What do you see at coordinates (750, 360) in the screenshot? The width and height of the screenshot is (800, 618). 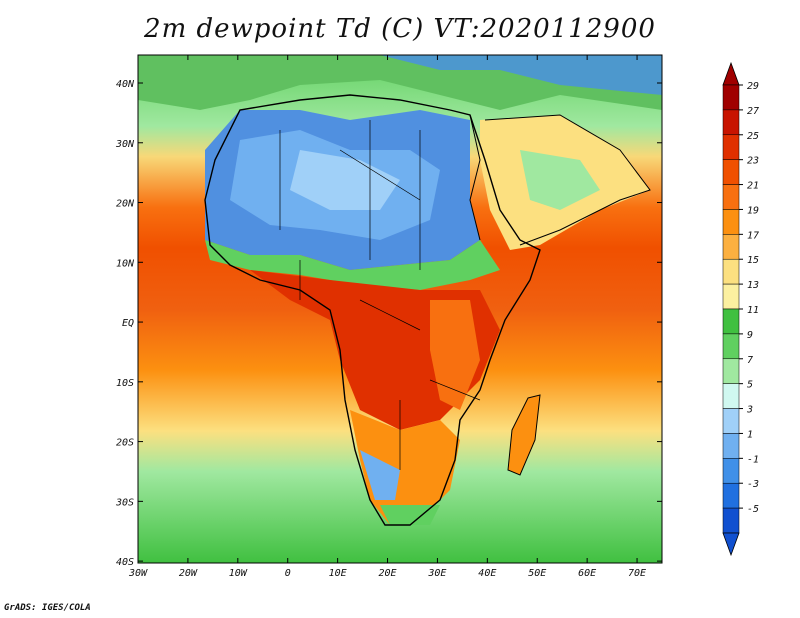 I see `colorbar-label: 7` at bounding box center [750, 360].